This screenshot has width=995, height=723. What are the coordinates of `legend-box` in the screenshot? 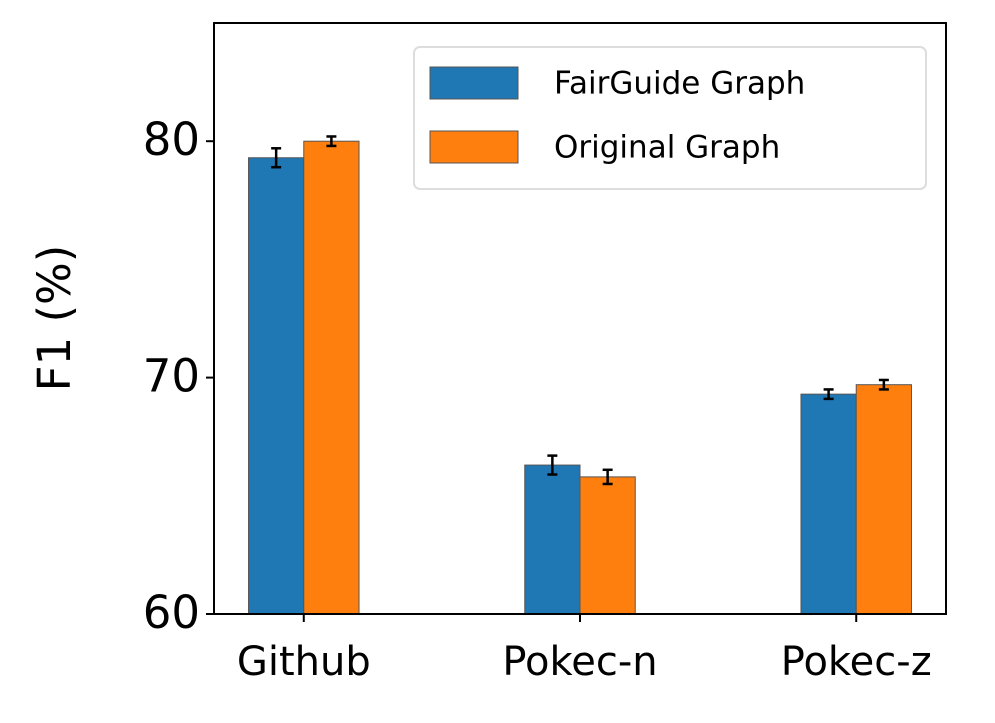 It's located at (670, 118).